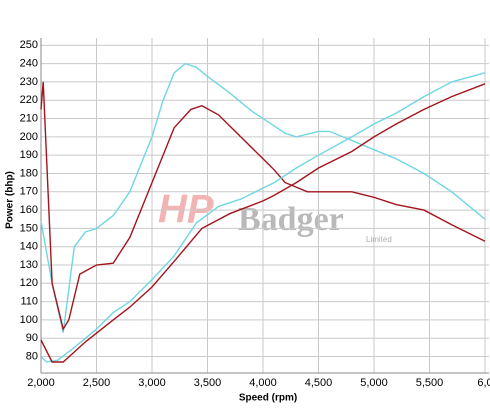 This screenshot has height=408, width=490. Describe the element at coordinates (29, 173) in the screenshot. I see `y-tick-label: 180` at that location.